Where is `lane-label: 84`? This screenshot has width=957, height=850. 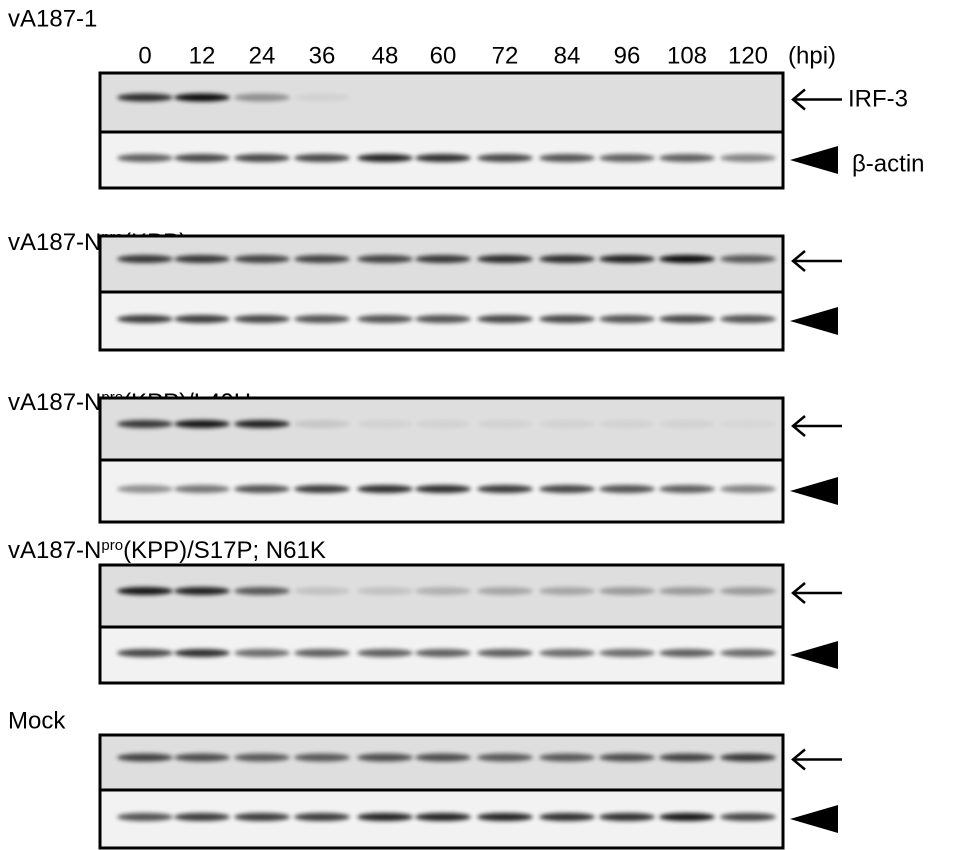
lane-label: 84 is located at coordinates (567, 55).